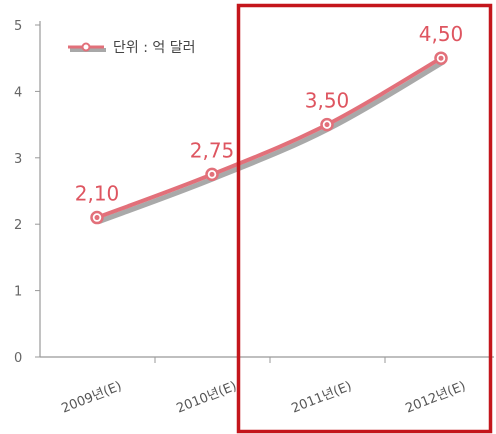 The width and height of the screenshot is (496, 434). What do you see at coordinates (91, 398) in the screenshot?
I see `x-tick-label: 2009년(E)` at bounding box center [91, 398].